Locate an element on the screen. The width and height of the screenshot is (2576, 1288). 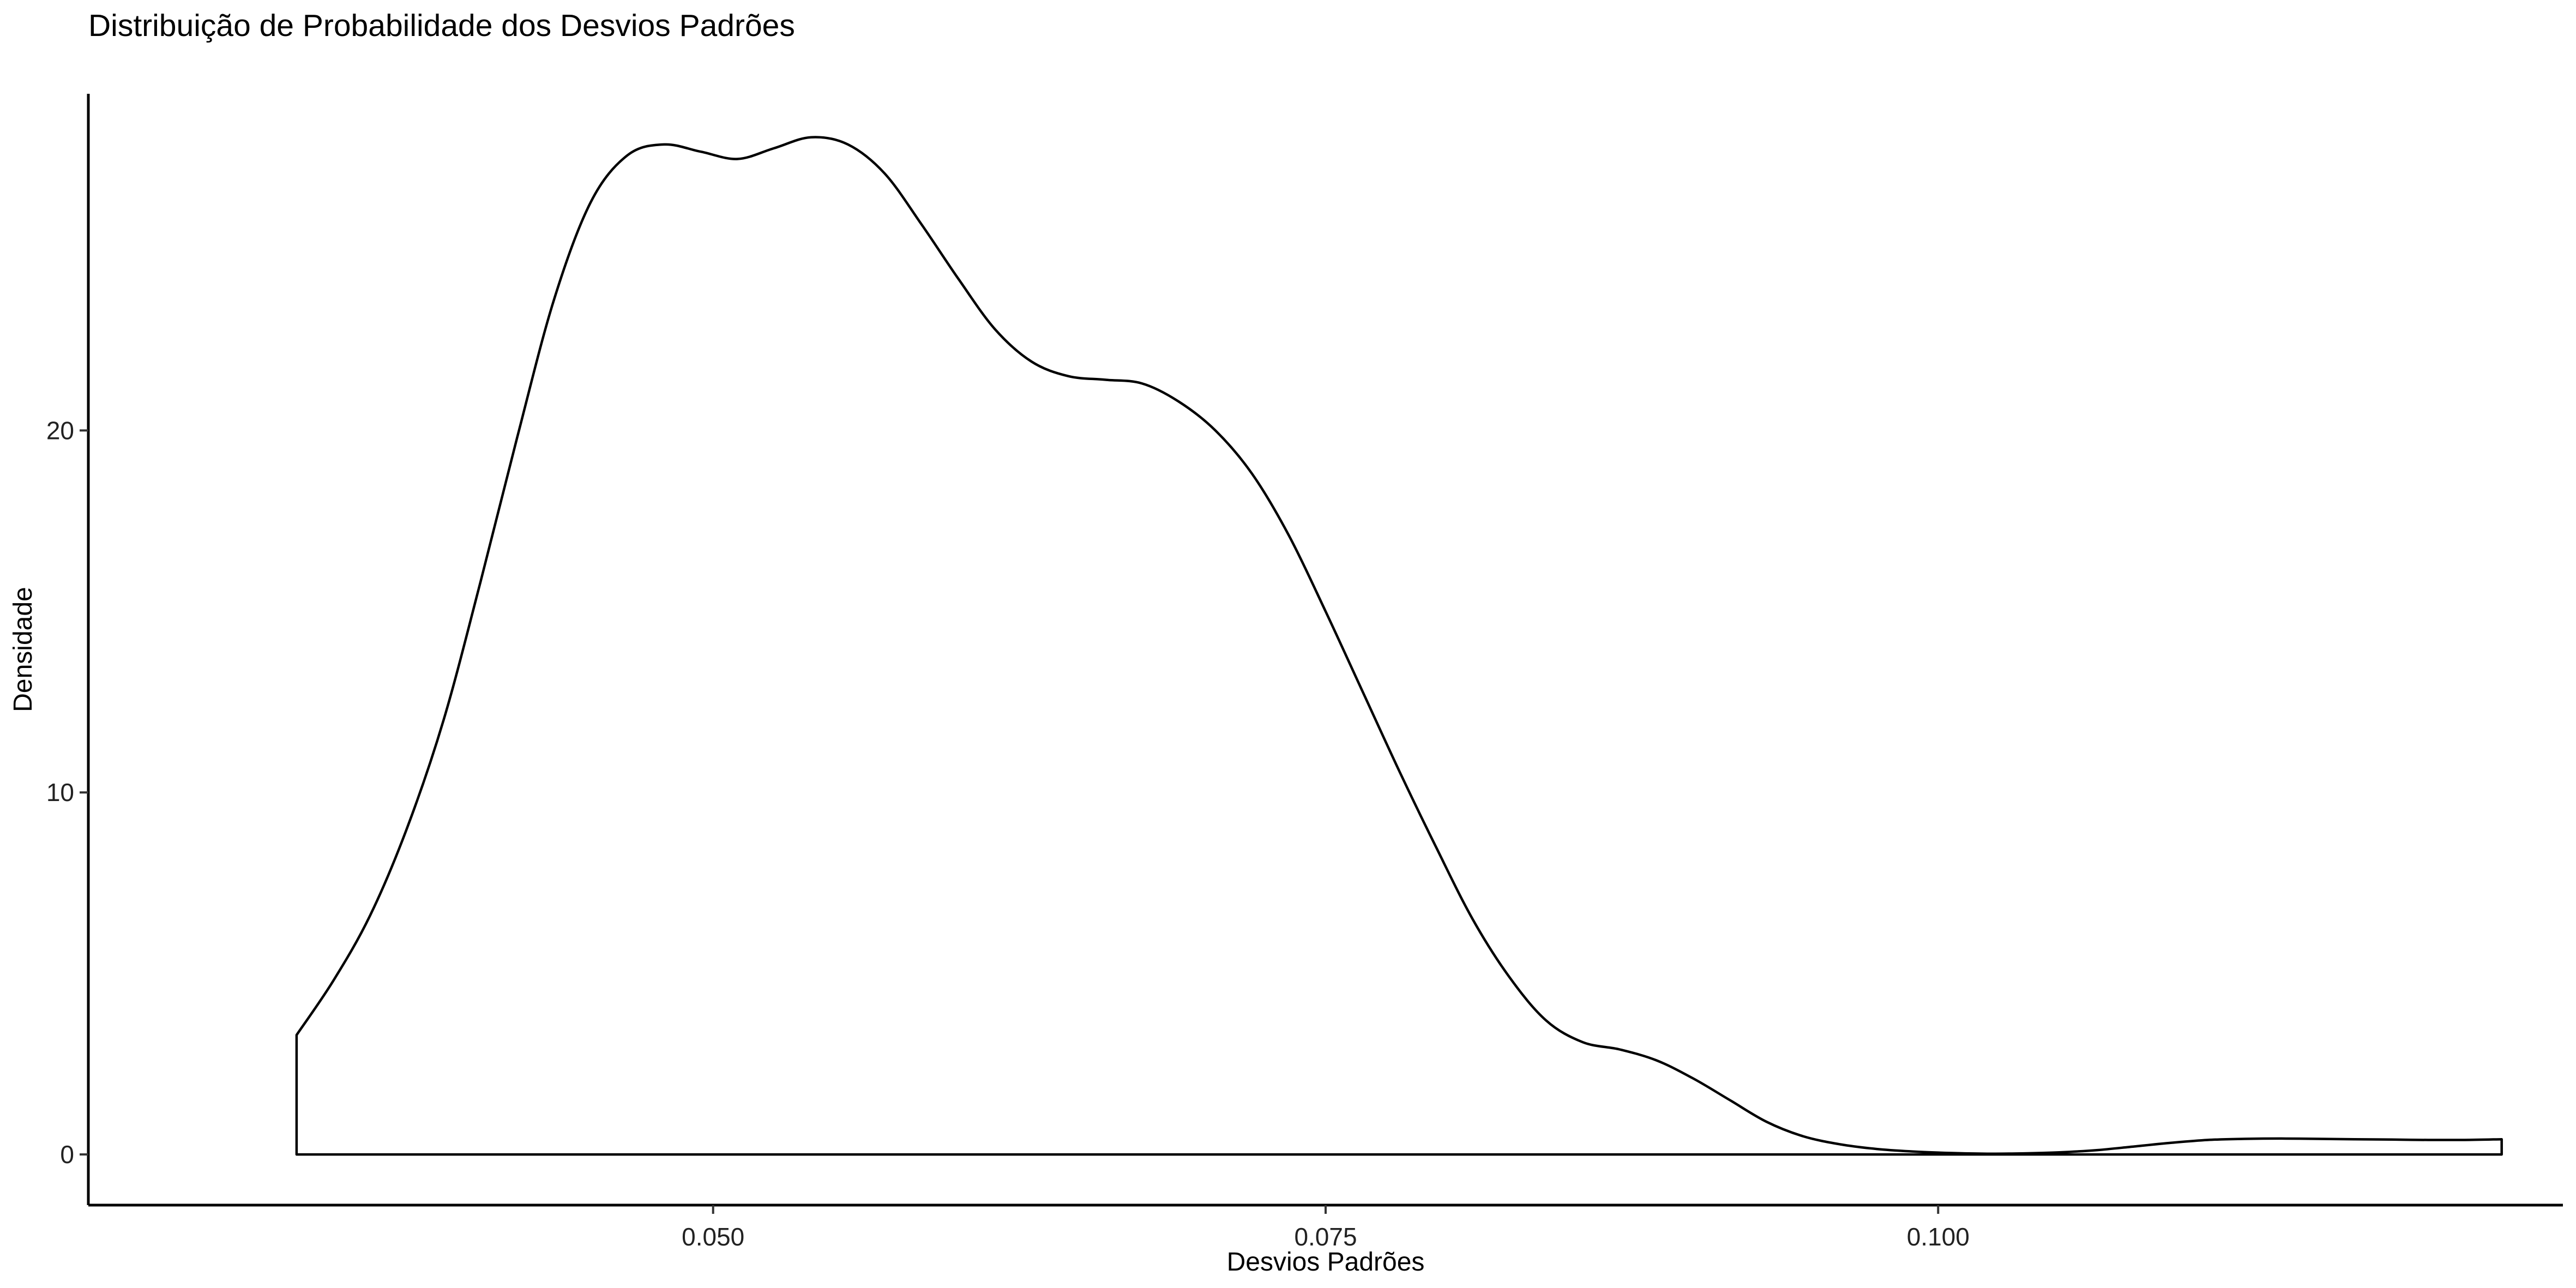
x-tick-label: 0.050 is located at coordinates (713, 1237).